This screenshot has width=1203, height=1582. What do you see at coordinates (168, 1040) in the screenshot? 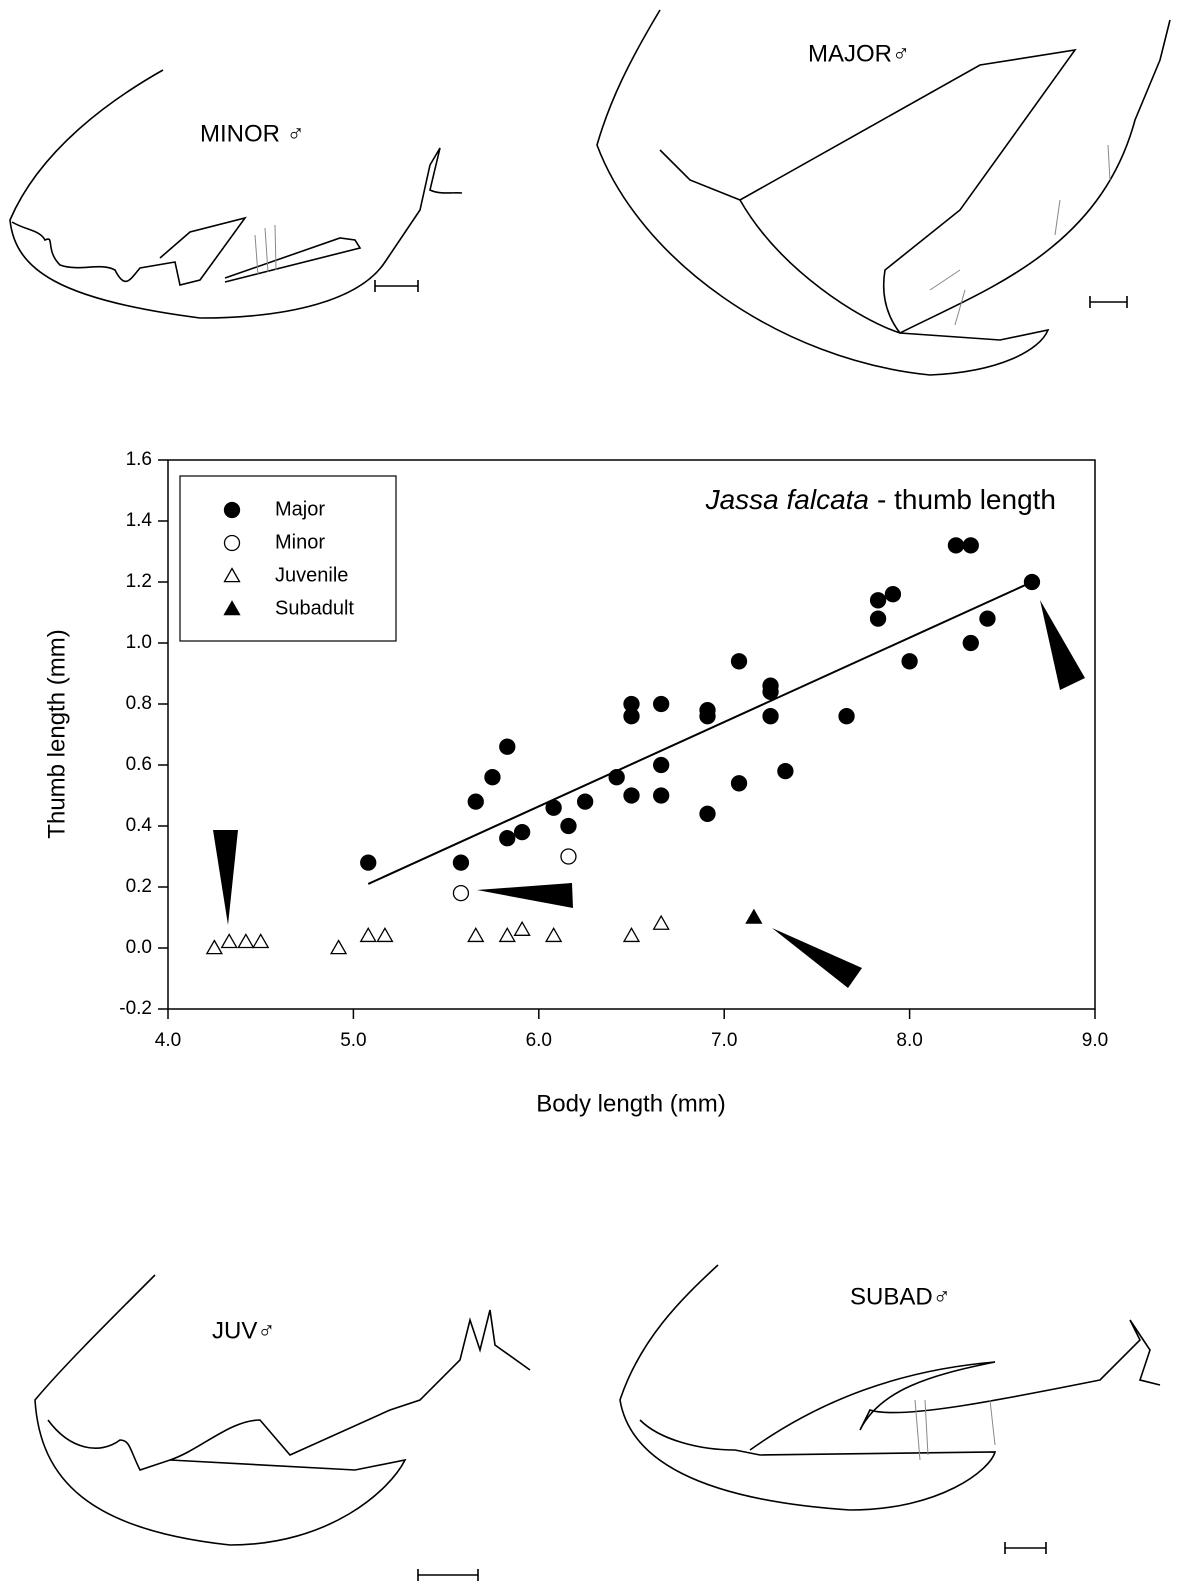
I see `x-tick-label: 4.0` at bounding box center [168, 1040].